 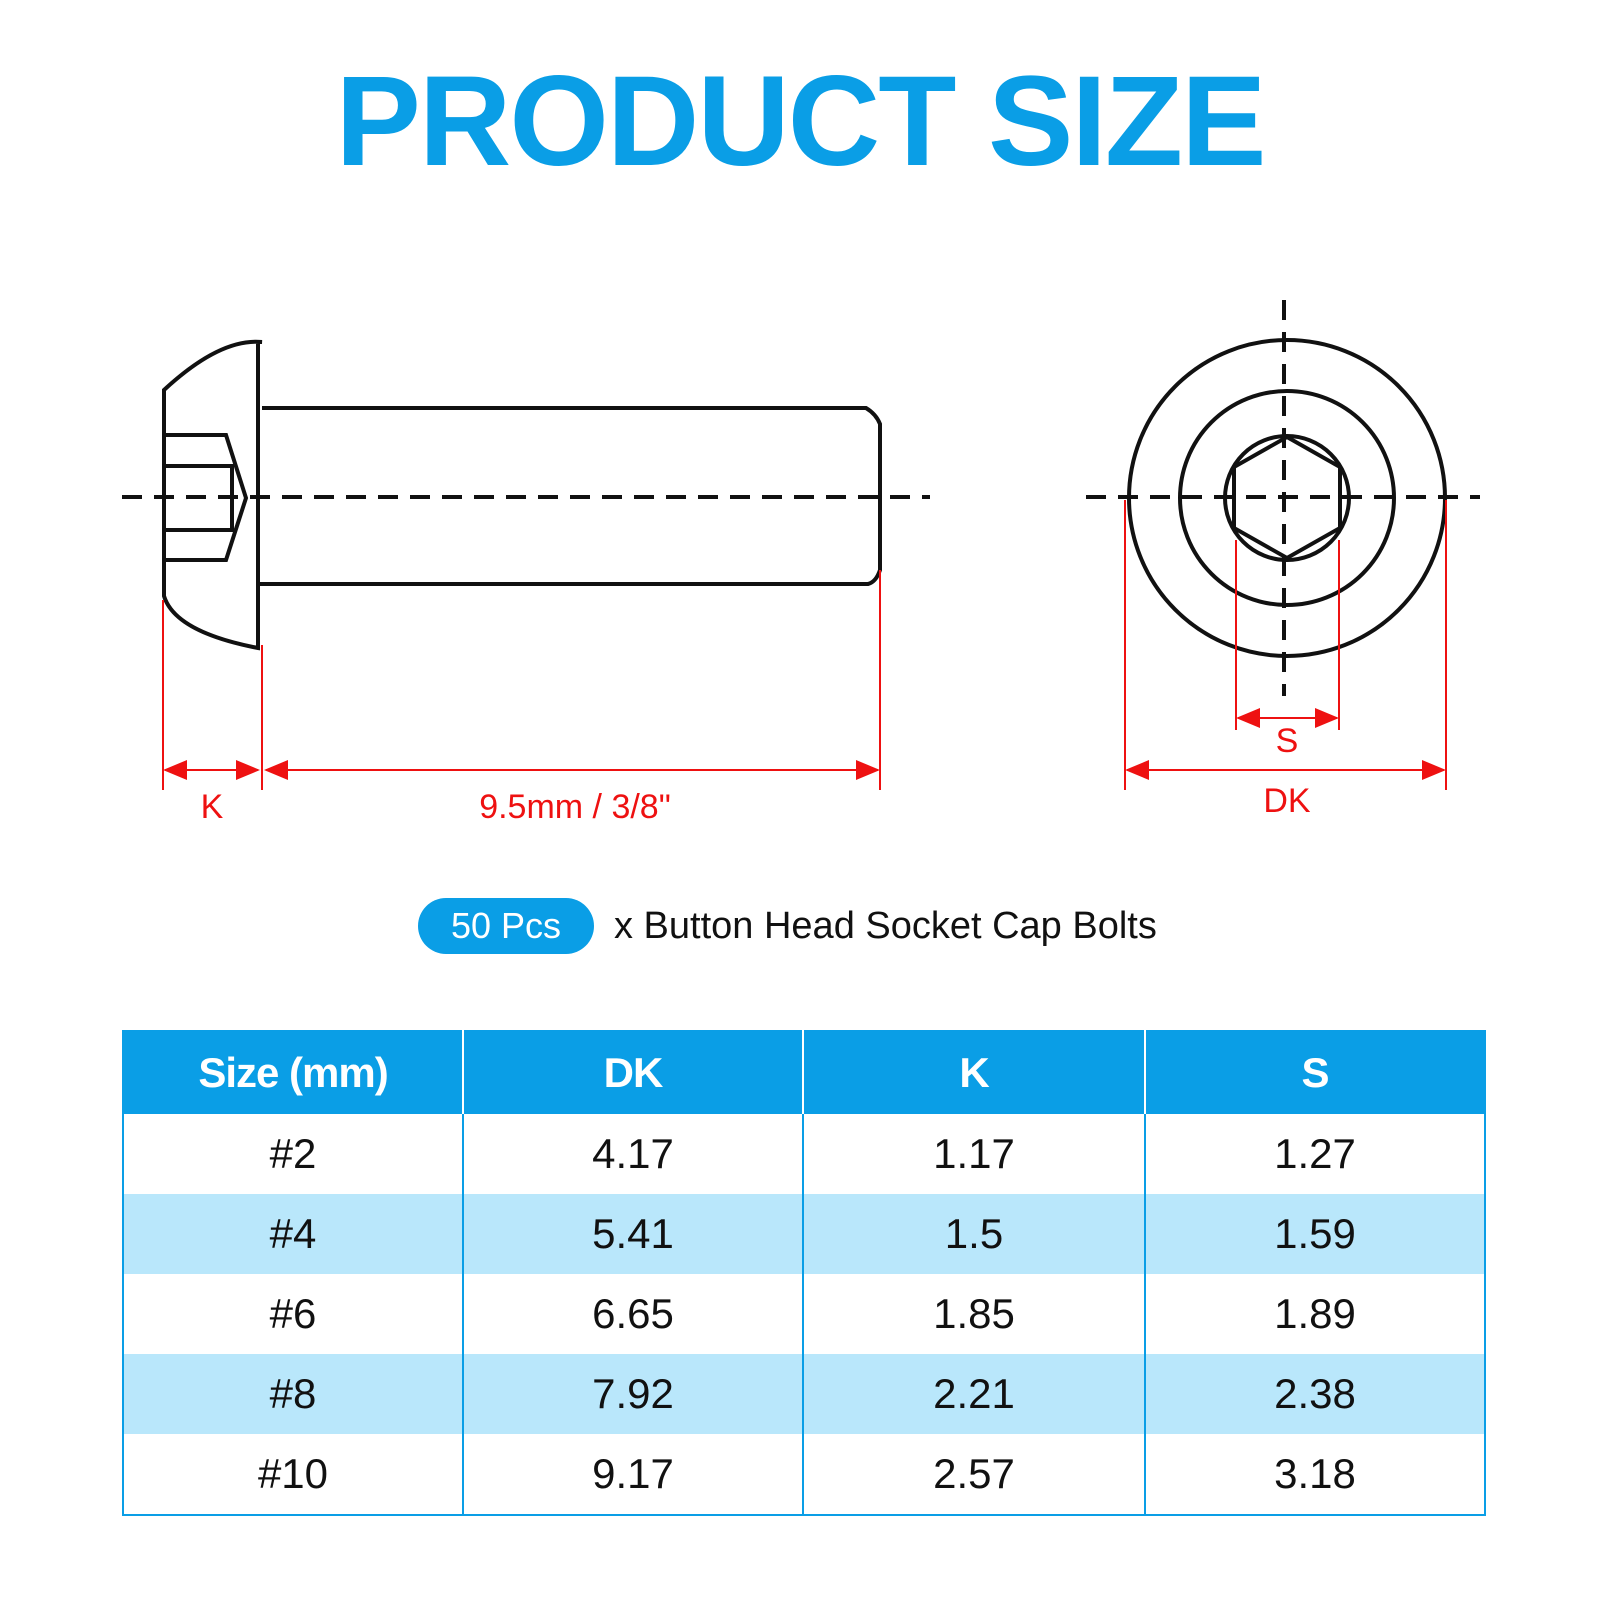 What do you see at coordinates (1314, 1072) in the screenshot?
I see `header-s: S` at bounding box center [1314, 1072].